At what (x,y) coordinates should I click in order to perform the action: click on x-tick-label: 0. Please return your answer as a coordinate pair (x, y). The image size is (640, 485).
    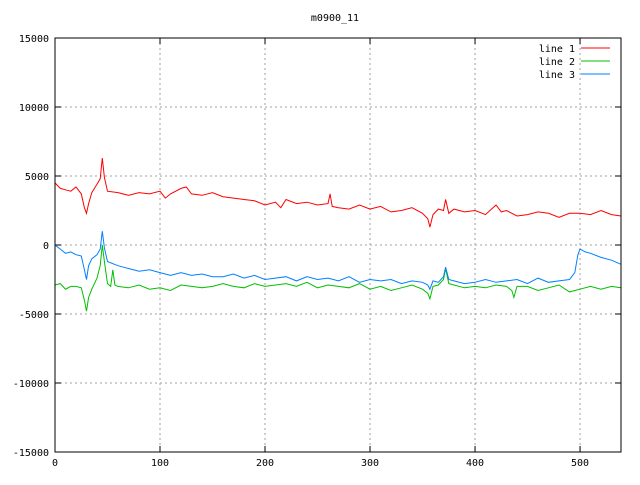
    Looking at the image, I should click on (55, 463).